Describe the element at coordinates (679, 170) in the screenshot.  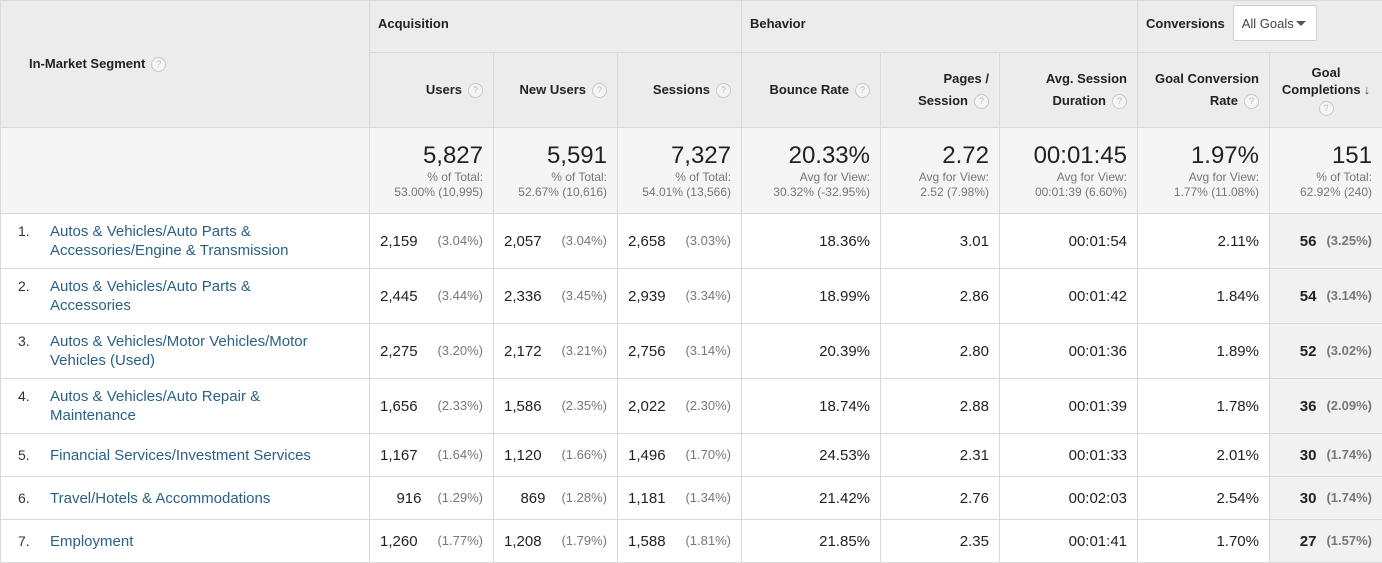
I see `total-sessions: 7,327 % of Total: 54.01% (13,566)` at that location.